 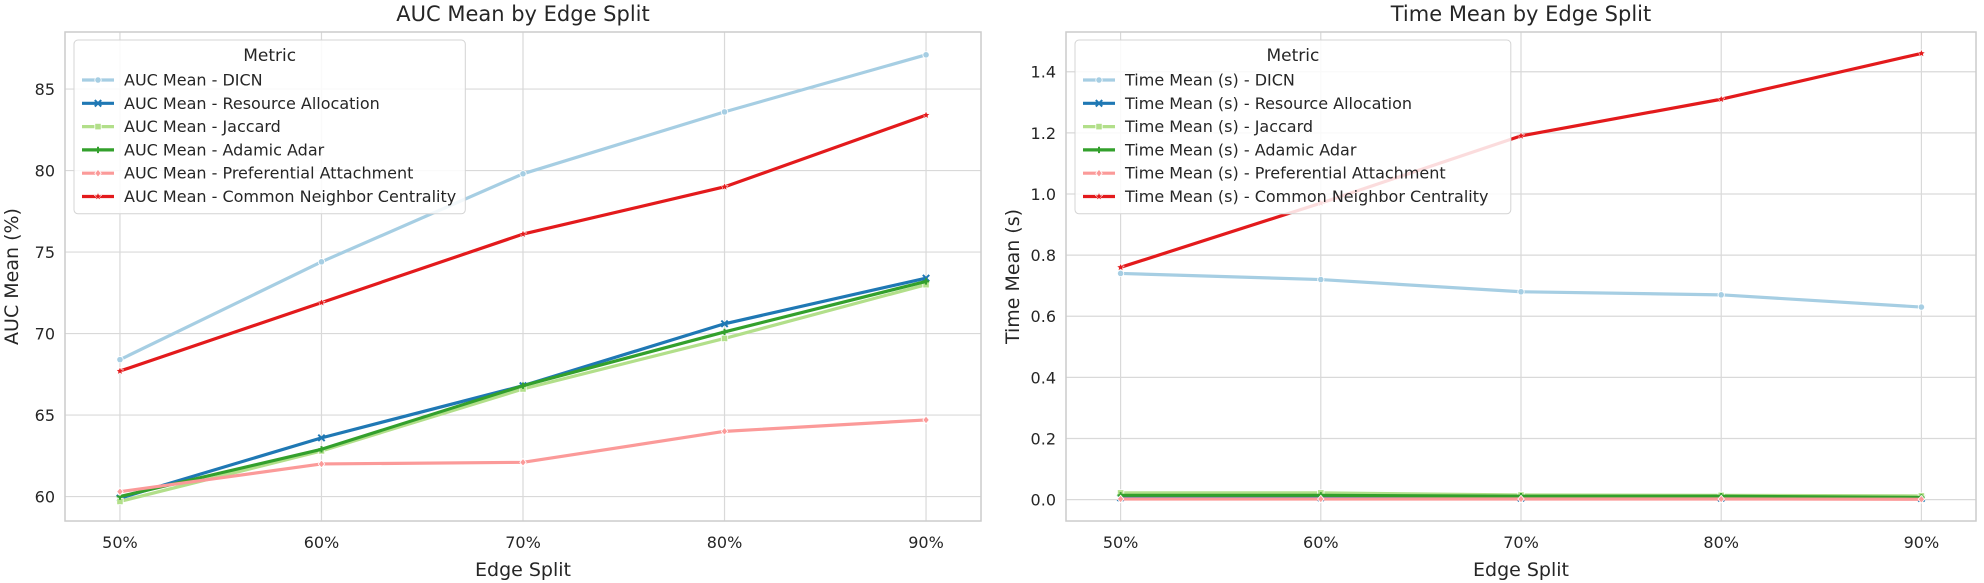 I want to click on y-tick-label: 75, so click(x=45, y=252).